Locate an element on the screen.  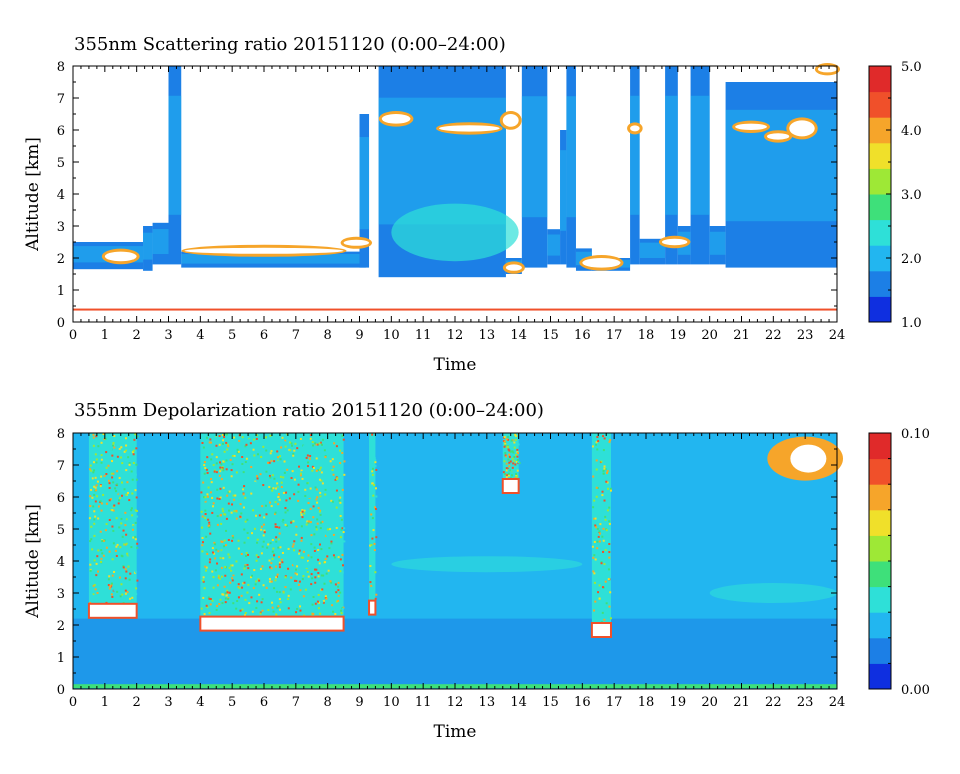
y-tick-label: 2 is located at coordinates (61, 259).